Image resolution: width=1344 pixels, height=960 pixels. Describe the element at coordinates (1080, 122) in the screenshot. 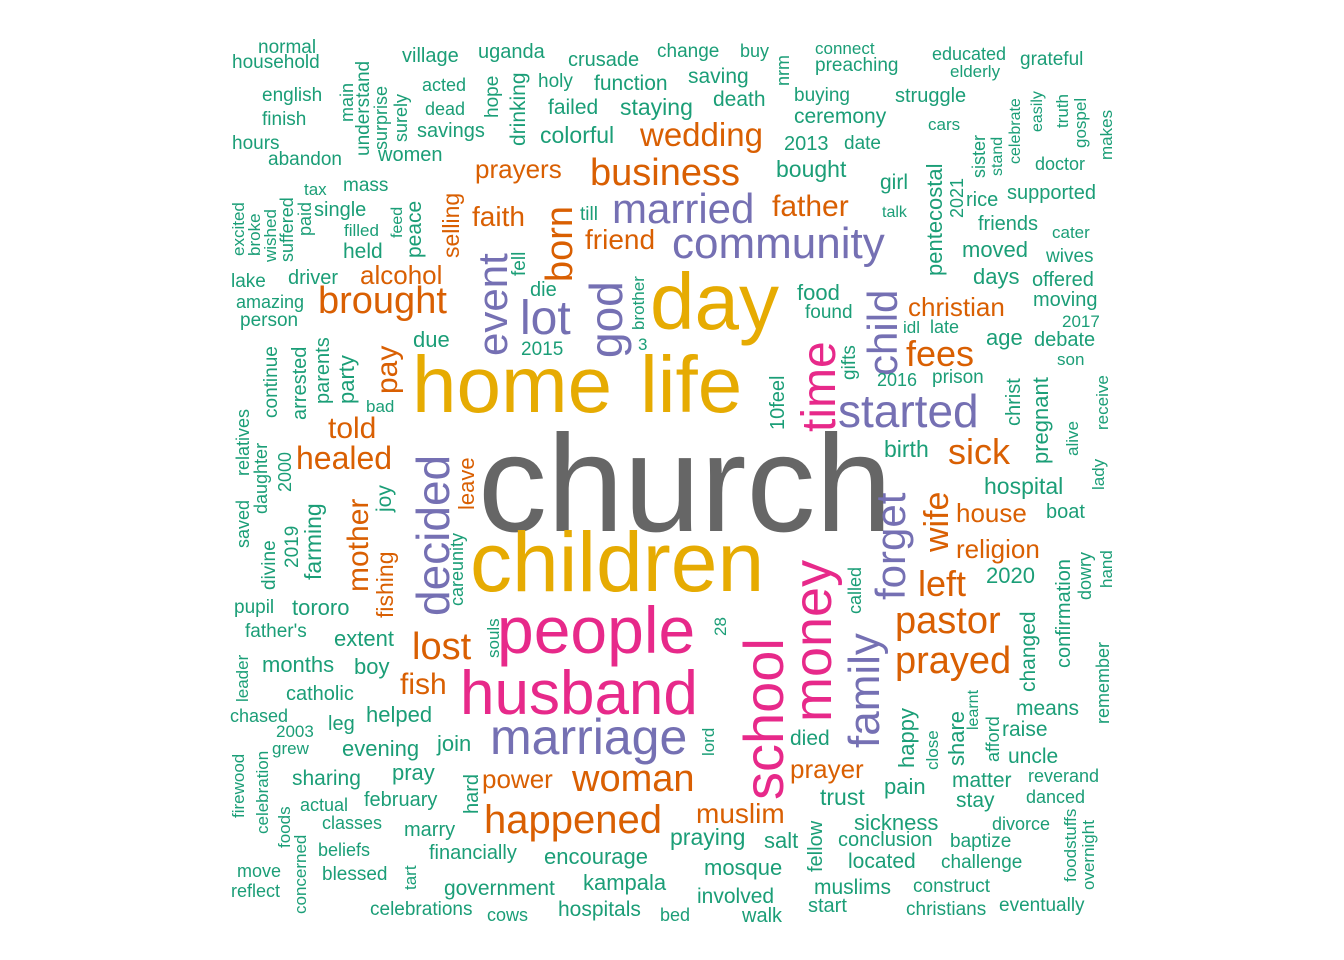

I see `word-gospel: gospel` at that location.